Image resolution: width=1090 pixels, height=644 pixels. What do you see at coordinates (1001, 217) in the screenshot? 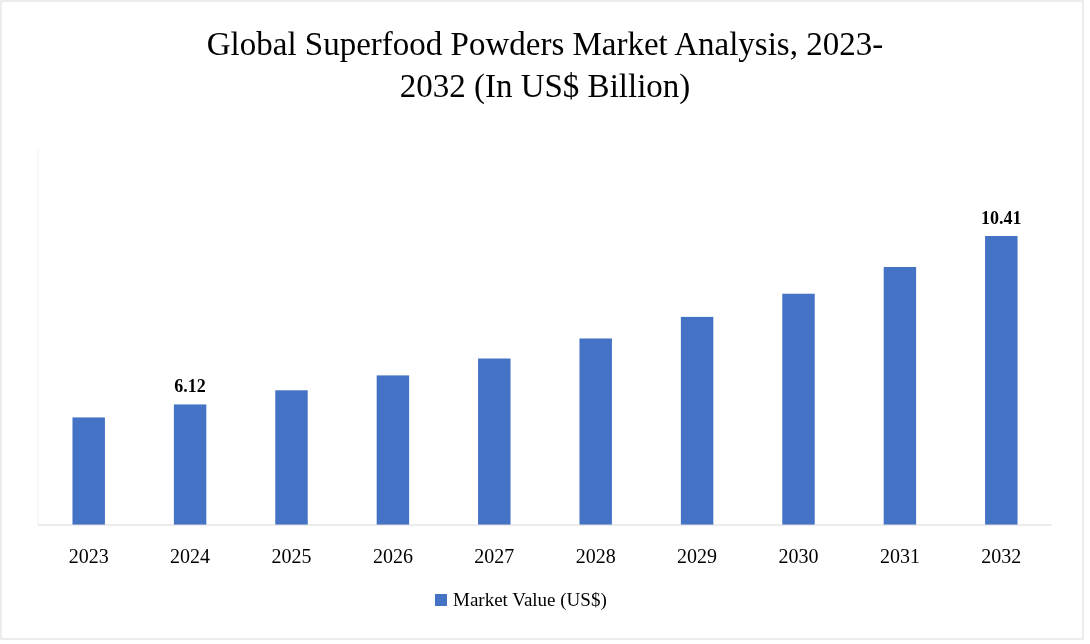
I see `data-label: 10.41` at bounding box center [1001, 217].